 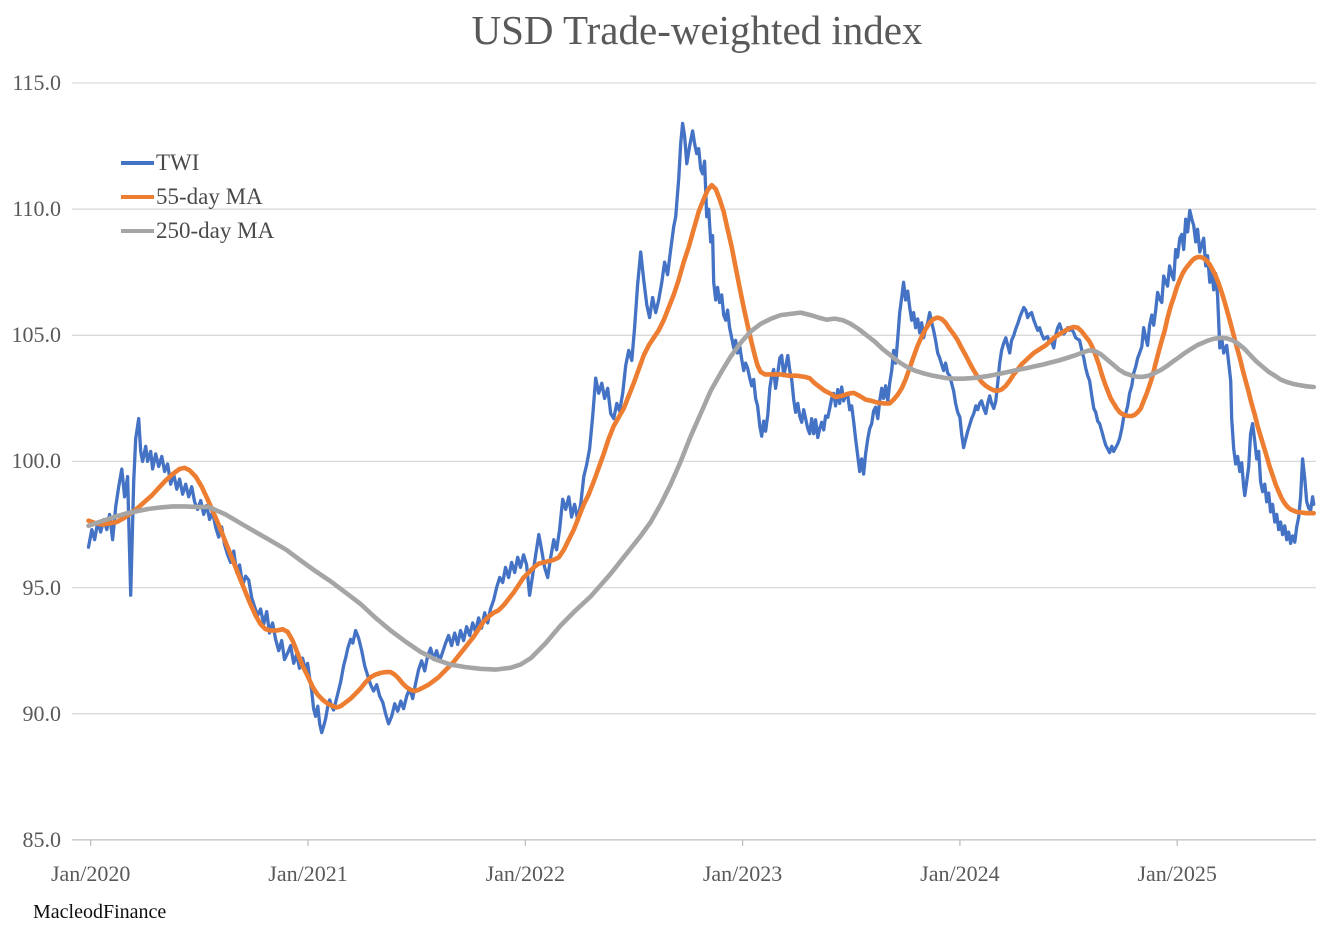 What do you see at coordinates (960, 873) in the screenshot?
I see `x-tick-label: Jan/2024` at bounding box center [960, 873].